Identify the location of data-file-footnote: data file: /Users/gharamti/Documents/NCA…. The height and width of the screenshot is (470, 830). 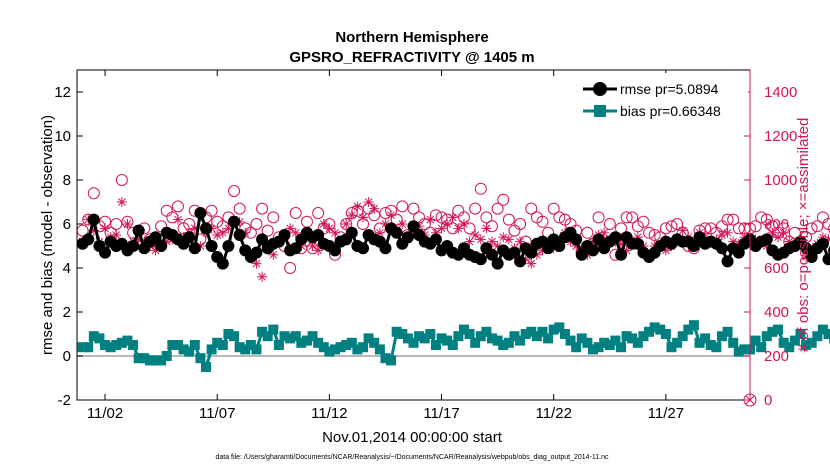
(412, 457).